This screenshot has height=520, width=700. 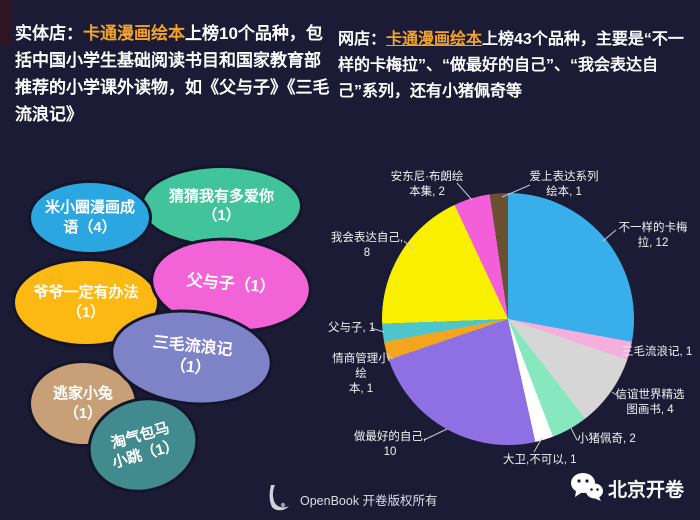 I want to click on corner-shadow, so click(x=5, y=23).